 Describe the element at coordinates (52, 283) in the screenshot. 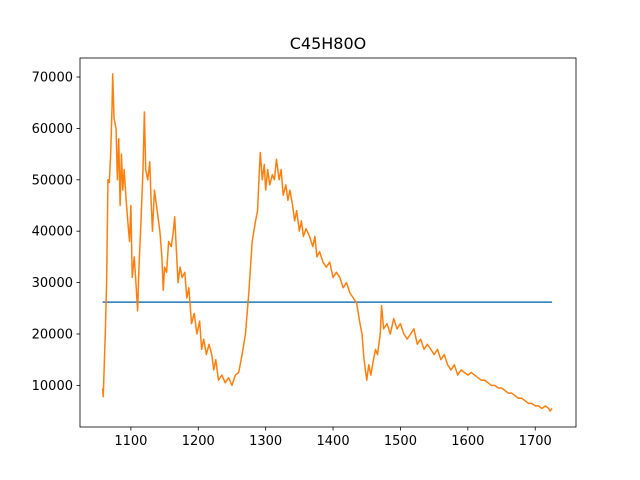

I see `y-tick-label: 30000` at that location.